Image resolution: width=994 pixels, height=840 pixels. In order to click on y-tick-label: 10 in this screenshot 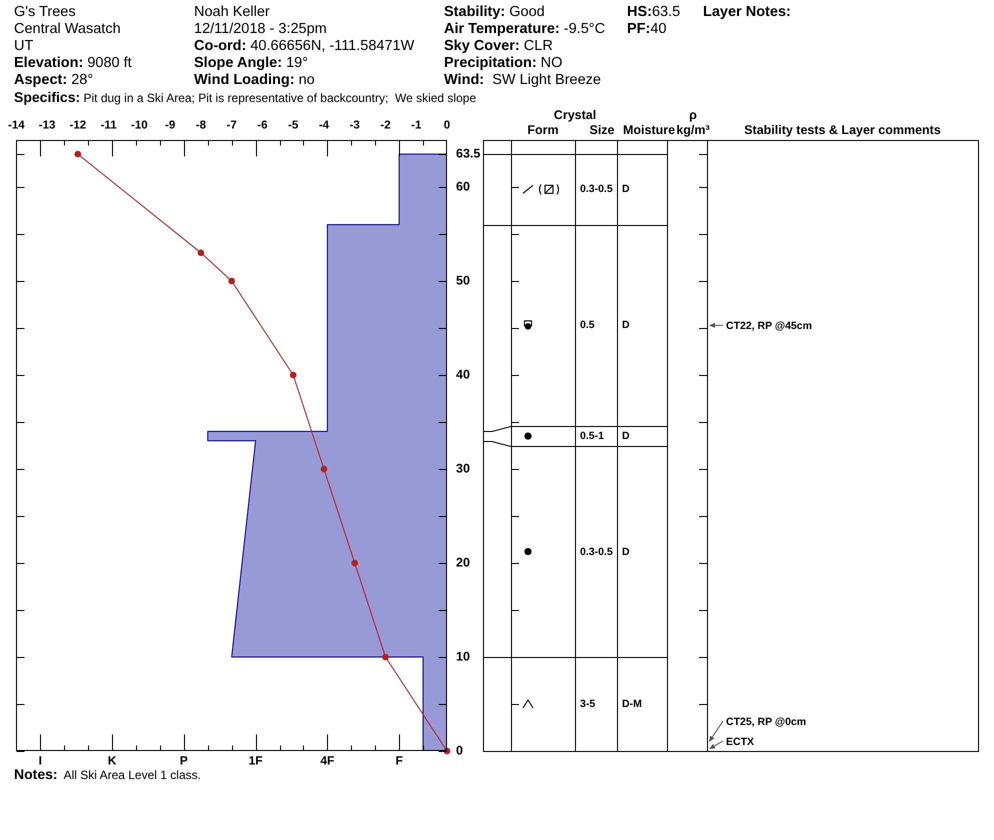, I will do `click(463, 656)`.